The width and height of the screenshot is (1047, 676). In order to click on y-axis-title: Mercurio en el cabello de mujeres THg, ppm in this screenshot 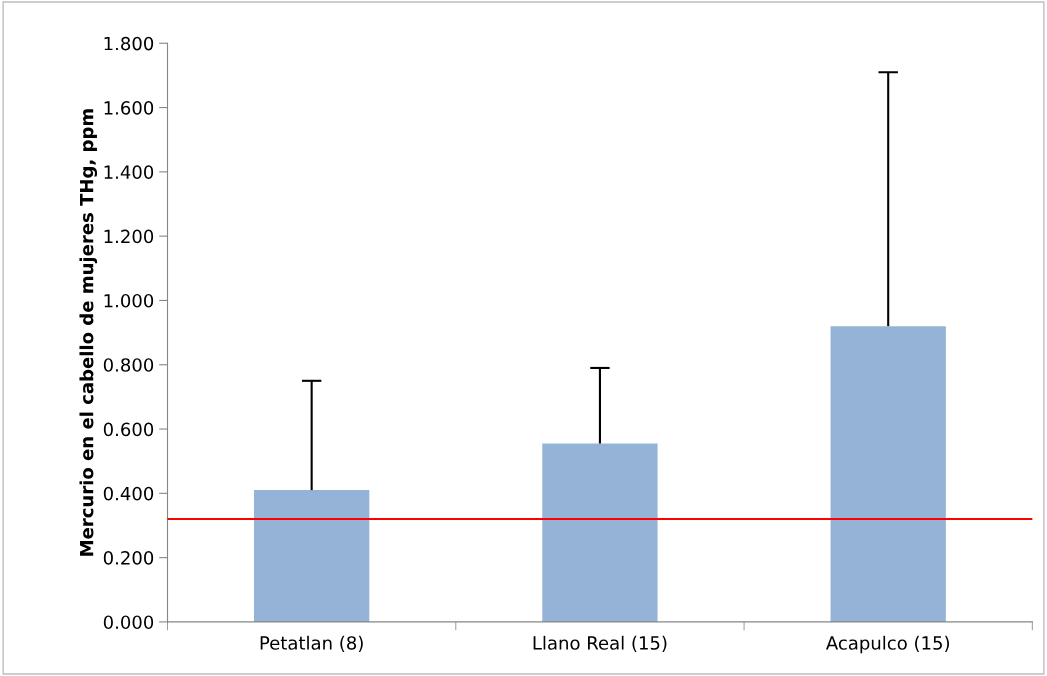, I will do `click(88, 332)`.